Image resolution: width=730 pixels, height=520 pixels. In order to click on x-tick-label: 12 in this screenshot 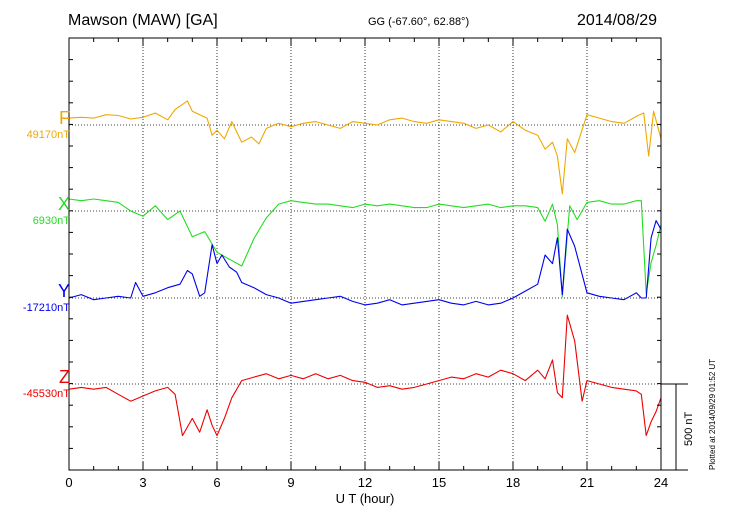, I will do `click(365, 482)`.